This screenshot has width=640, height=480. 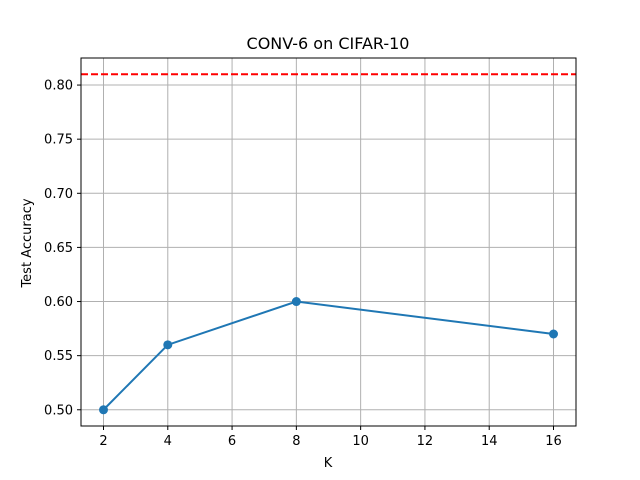 I want to click on x-tick-label: 14, so click(x=489, y=441).